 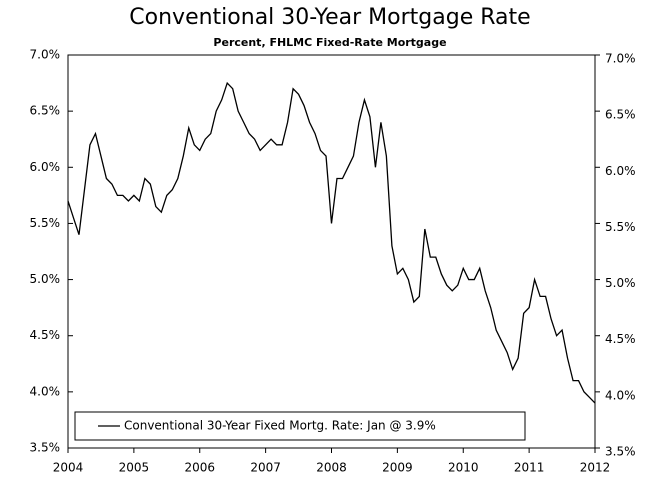 I want to click on x-tick-label: 2008, so click(x=331, y=468).